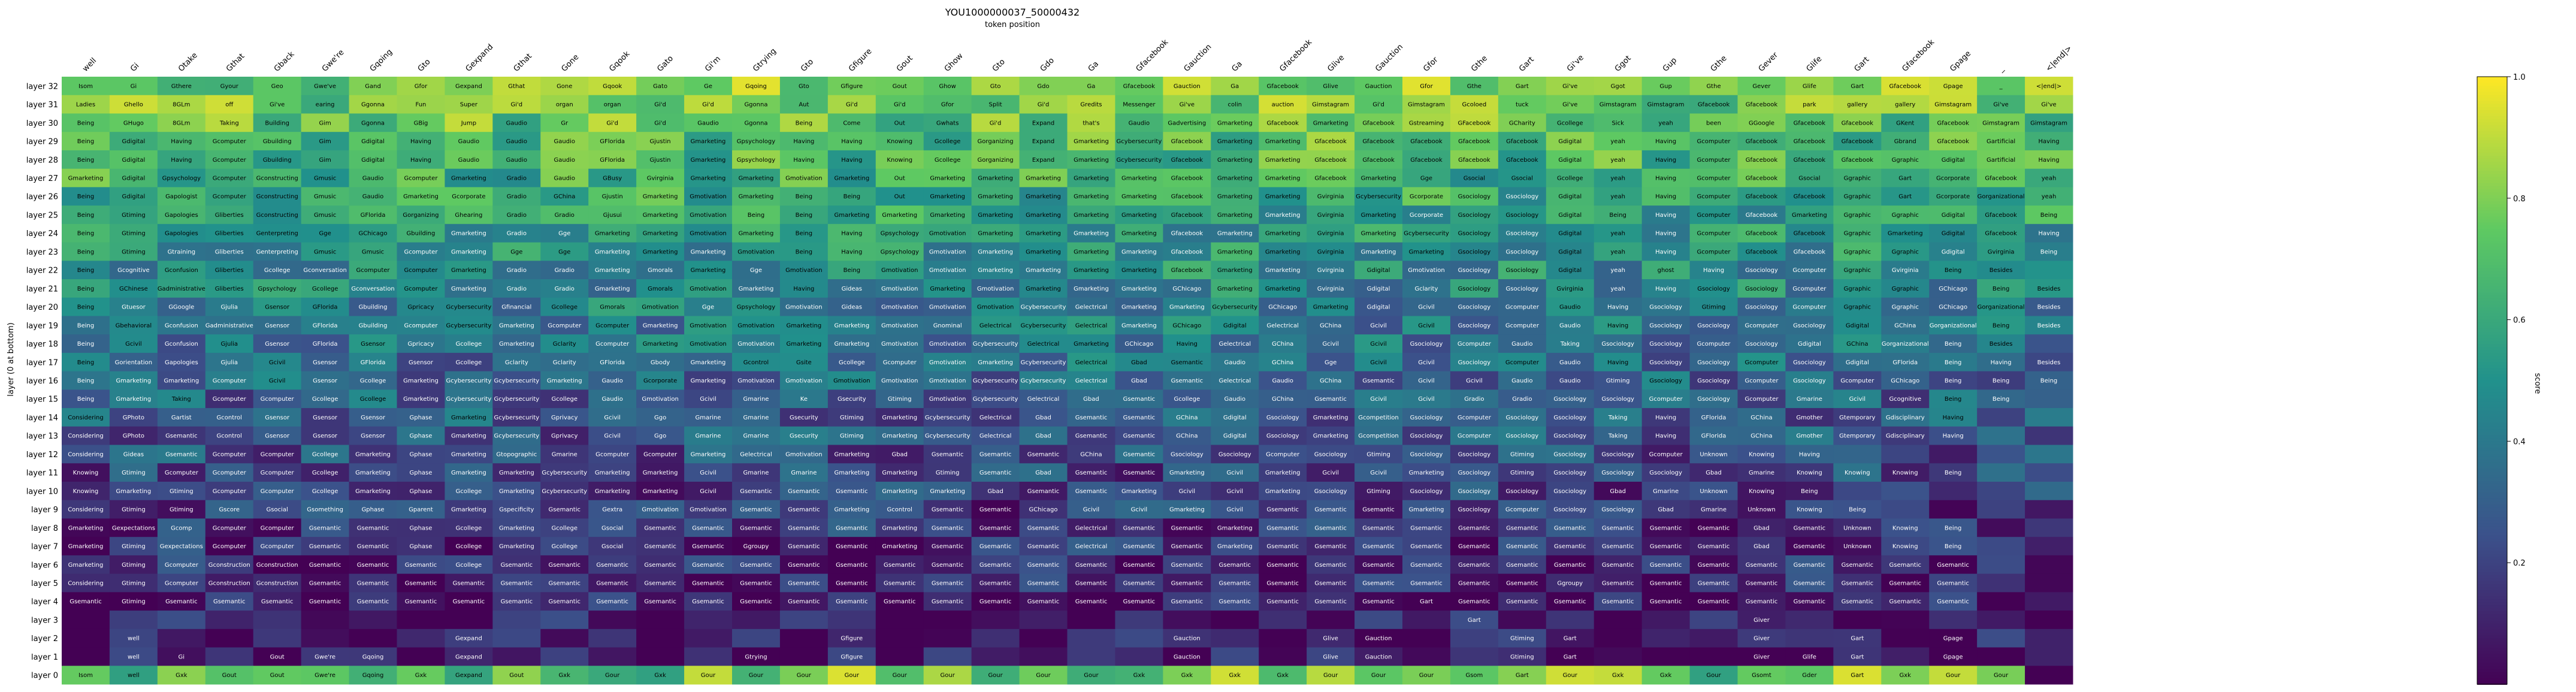 The width and height of the screenshot is (2576, 692). What do you see at coordinates (1296, 56) in the screenshot?
I see `x-tick-label: Gfacebook` at bounding box center [1296, 56].